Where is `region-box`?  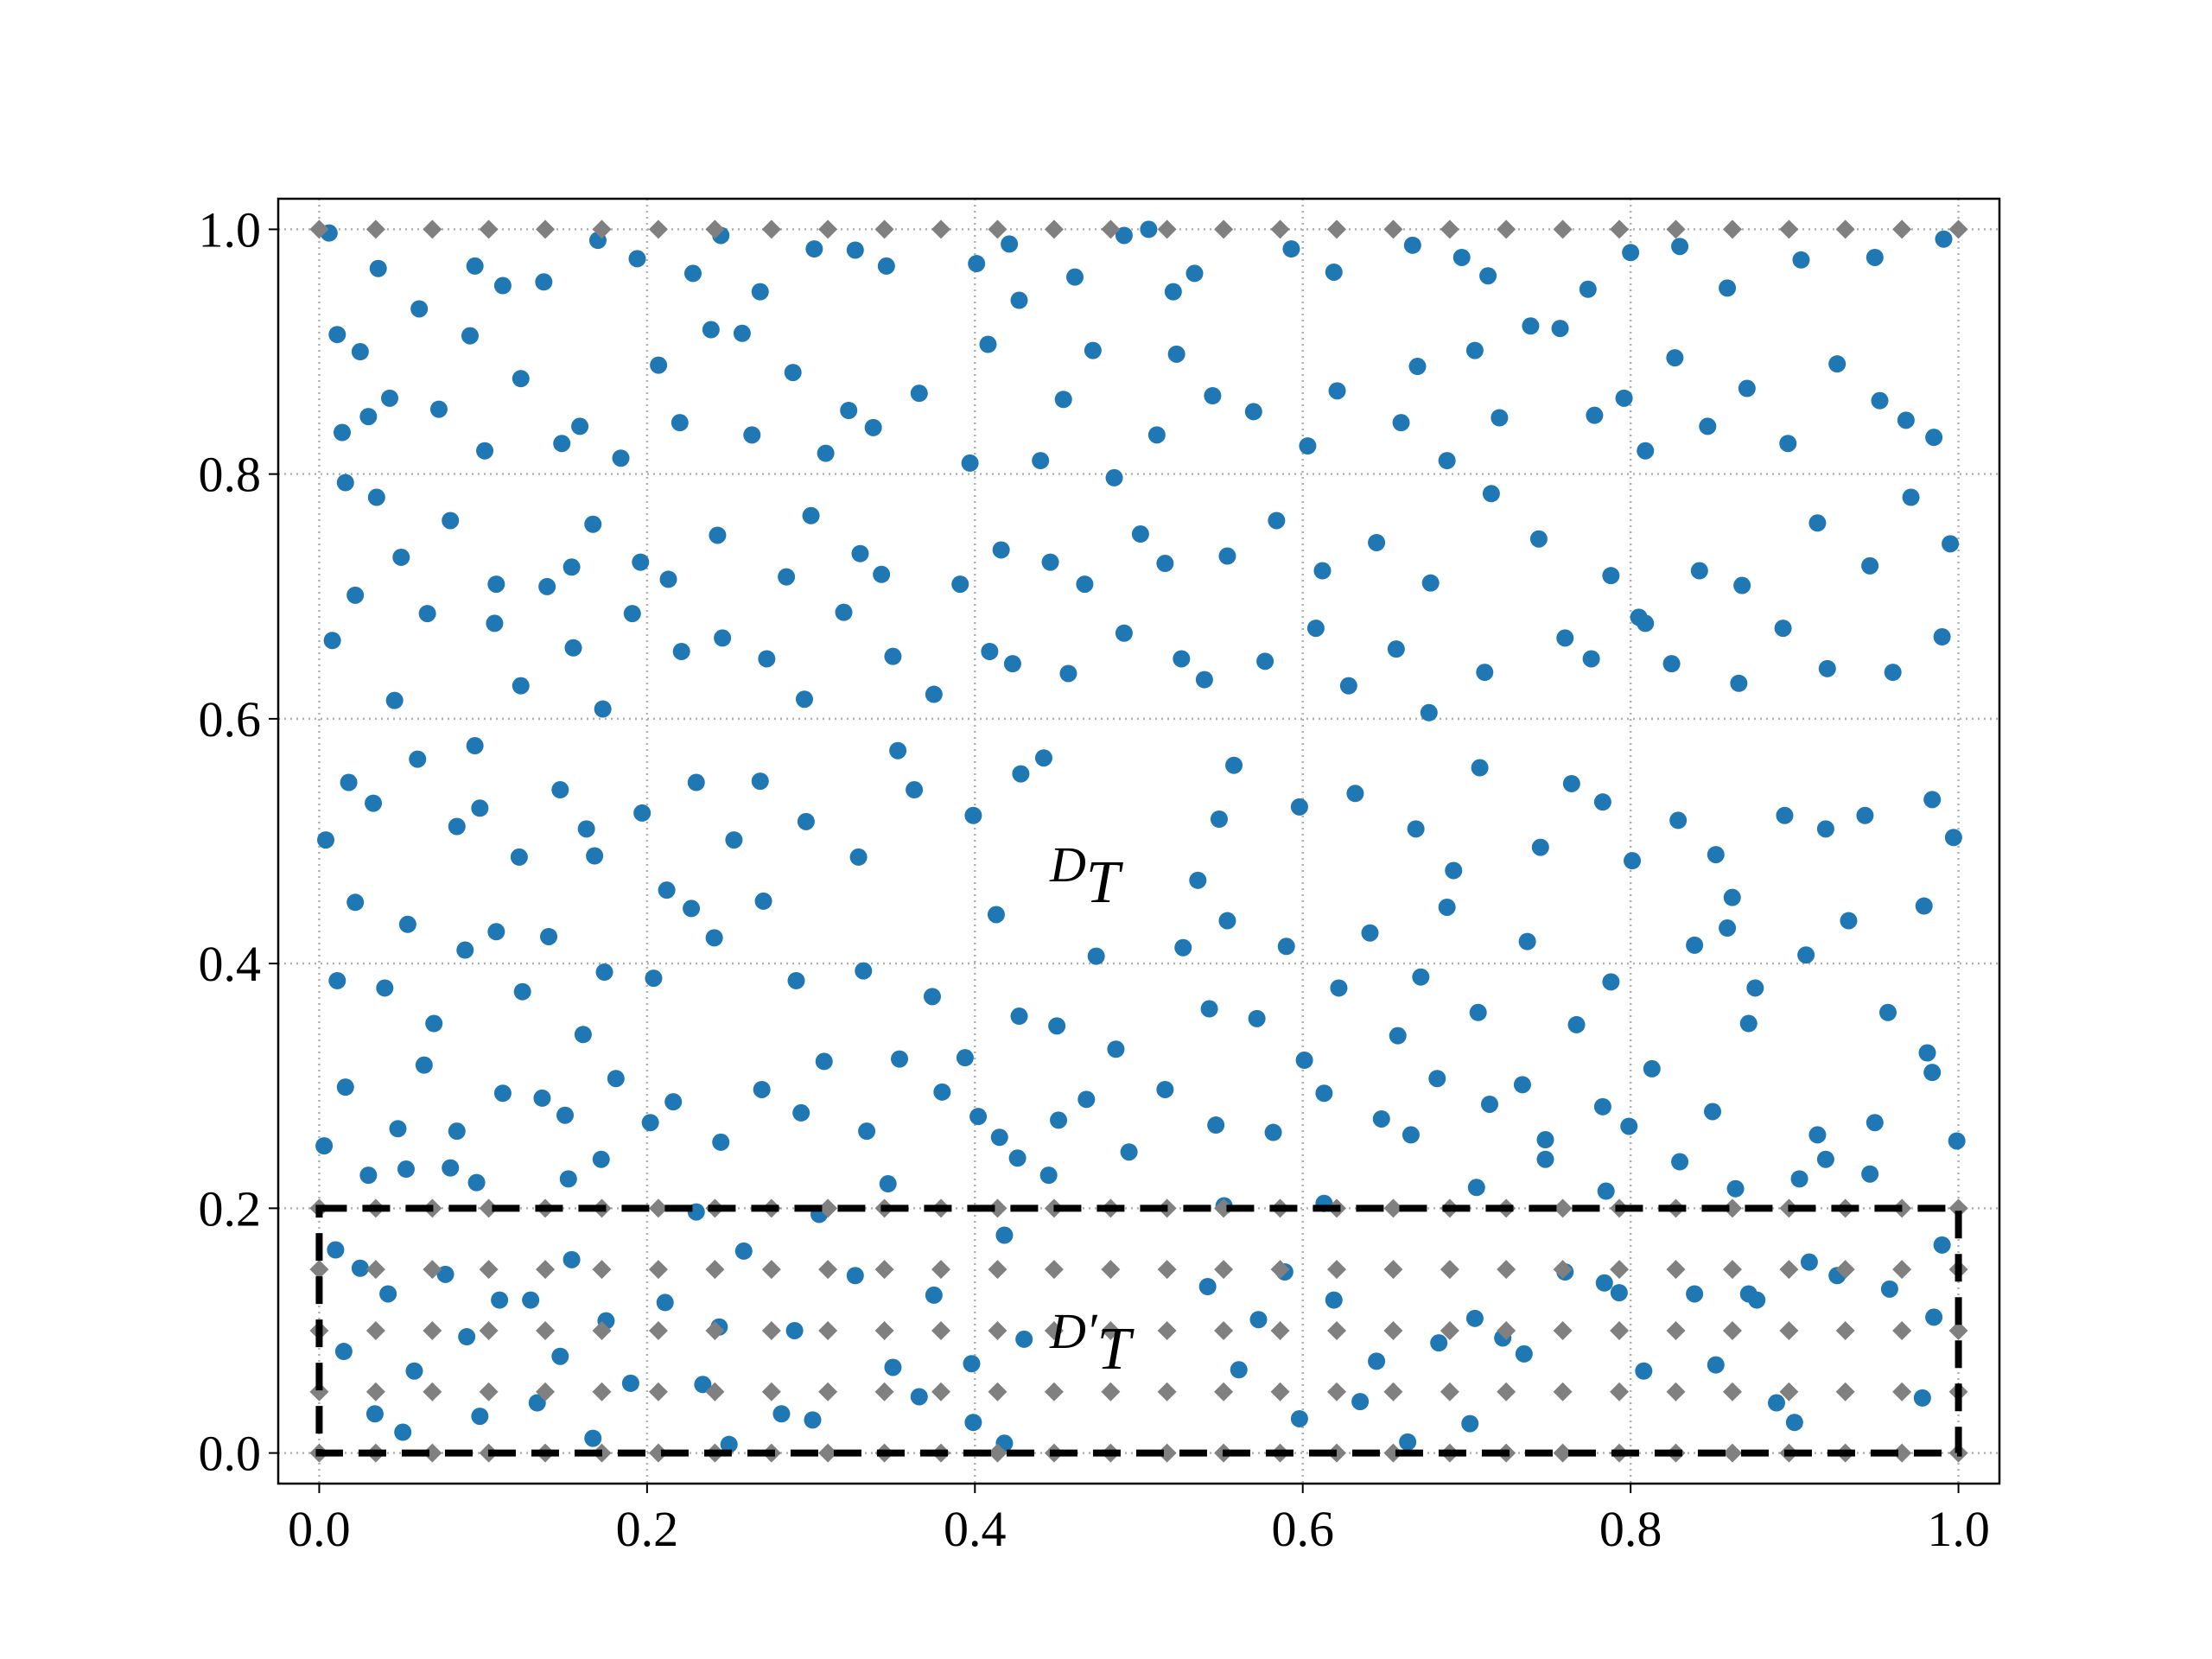
region-box is located at coordinates (1138, 1331).